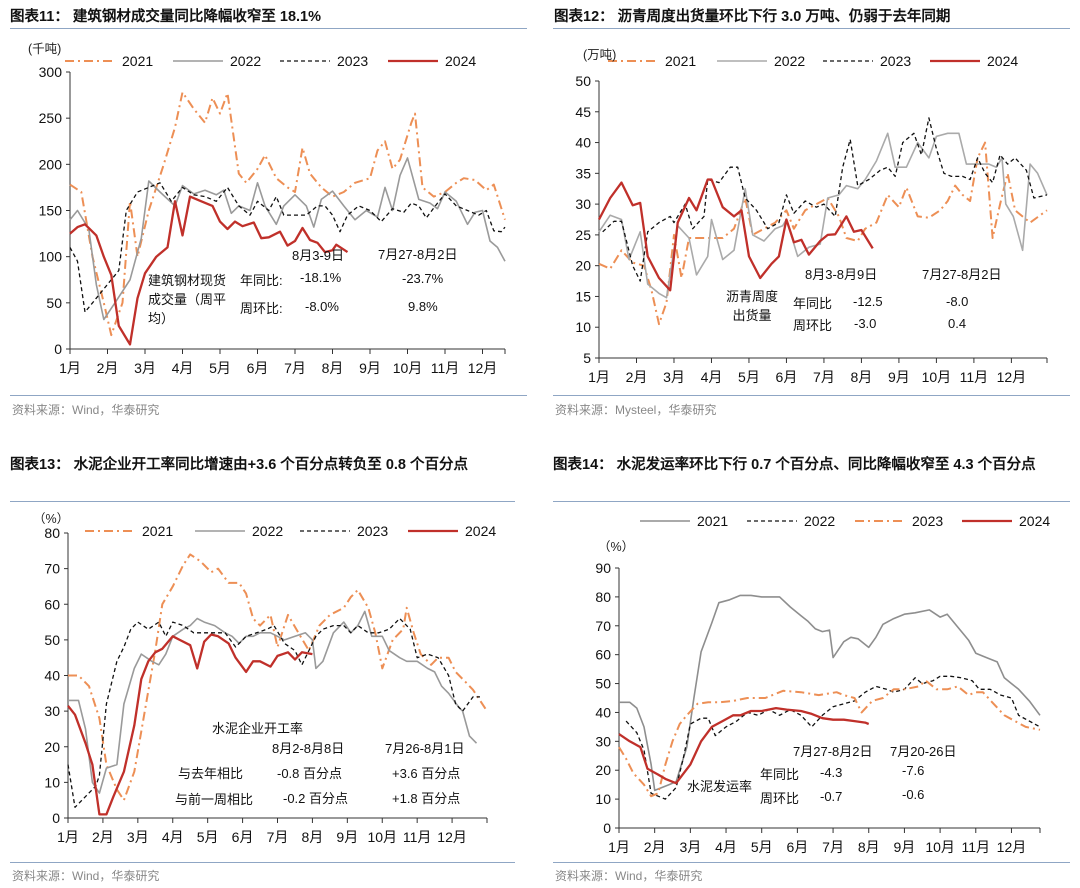 This screenshot has width=1080, height=888. Describe the element at coordinates (316, 798) in the screenshot. I see `chart-13-wow-current: -0.2 百分点` at that location.